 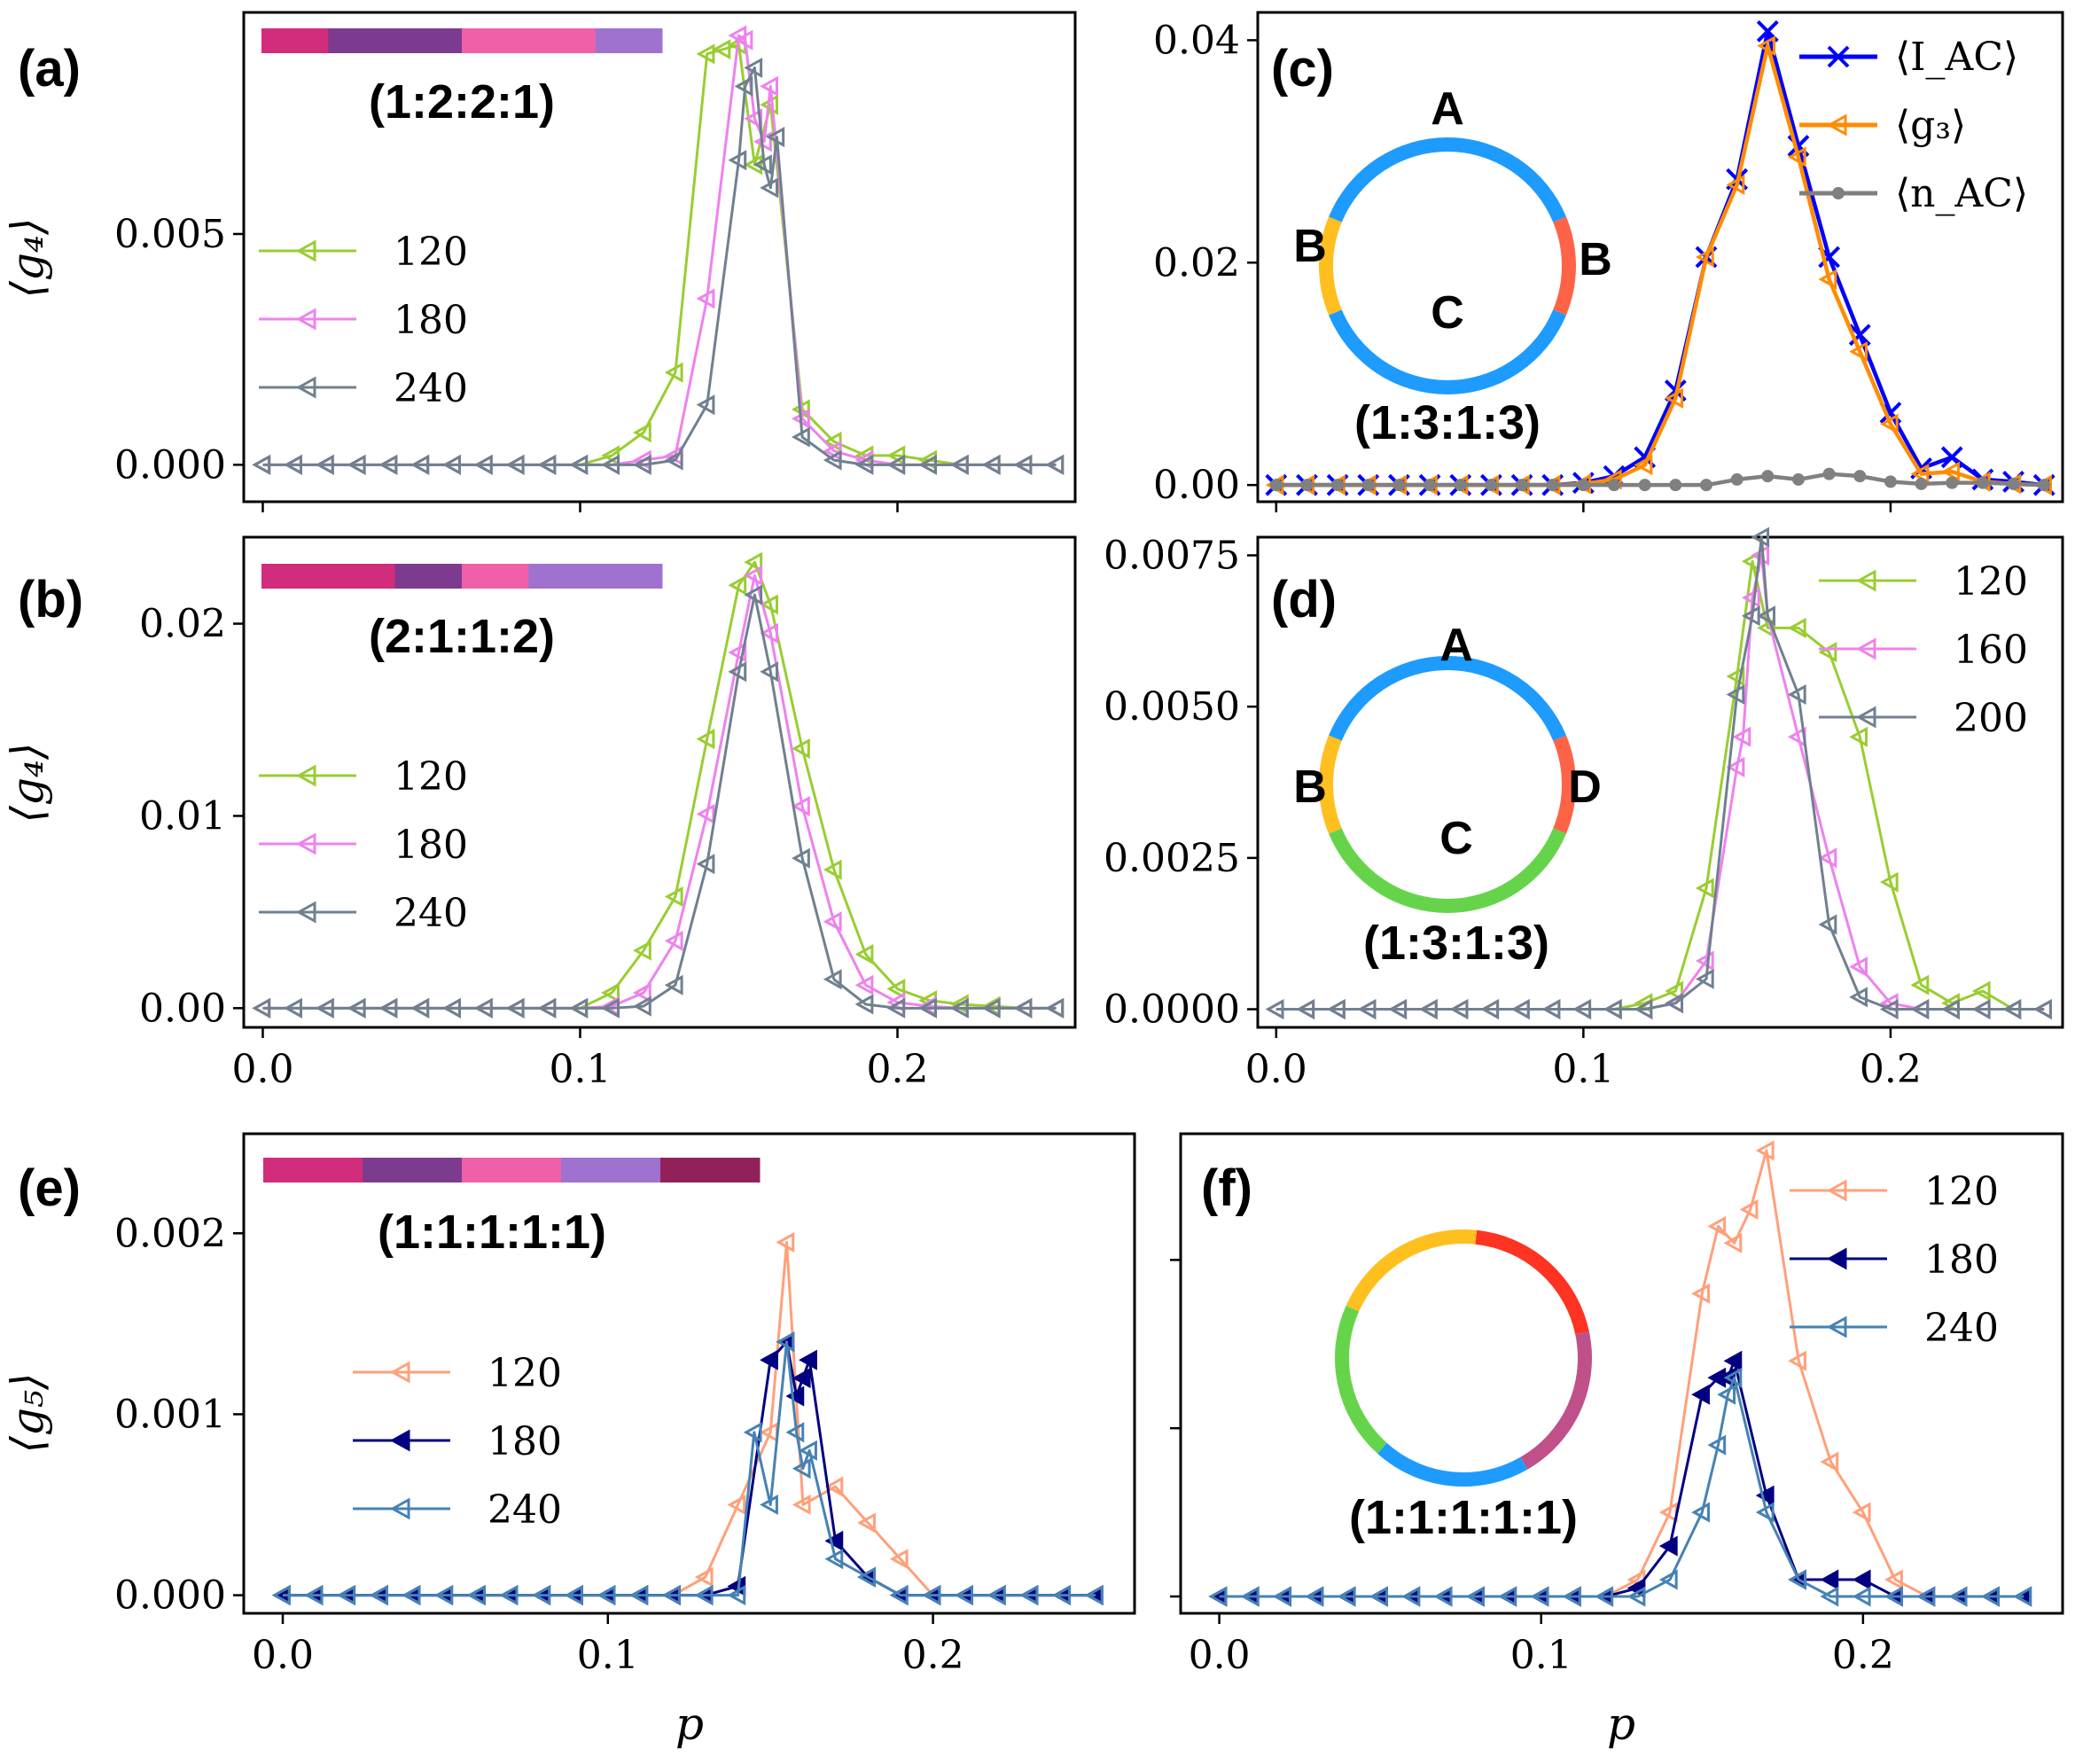 I want to click on y-tick-label: 0.00, so click(x=182, y=1008).